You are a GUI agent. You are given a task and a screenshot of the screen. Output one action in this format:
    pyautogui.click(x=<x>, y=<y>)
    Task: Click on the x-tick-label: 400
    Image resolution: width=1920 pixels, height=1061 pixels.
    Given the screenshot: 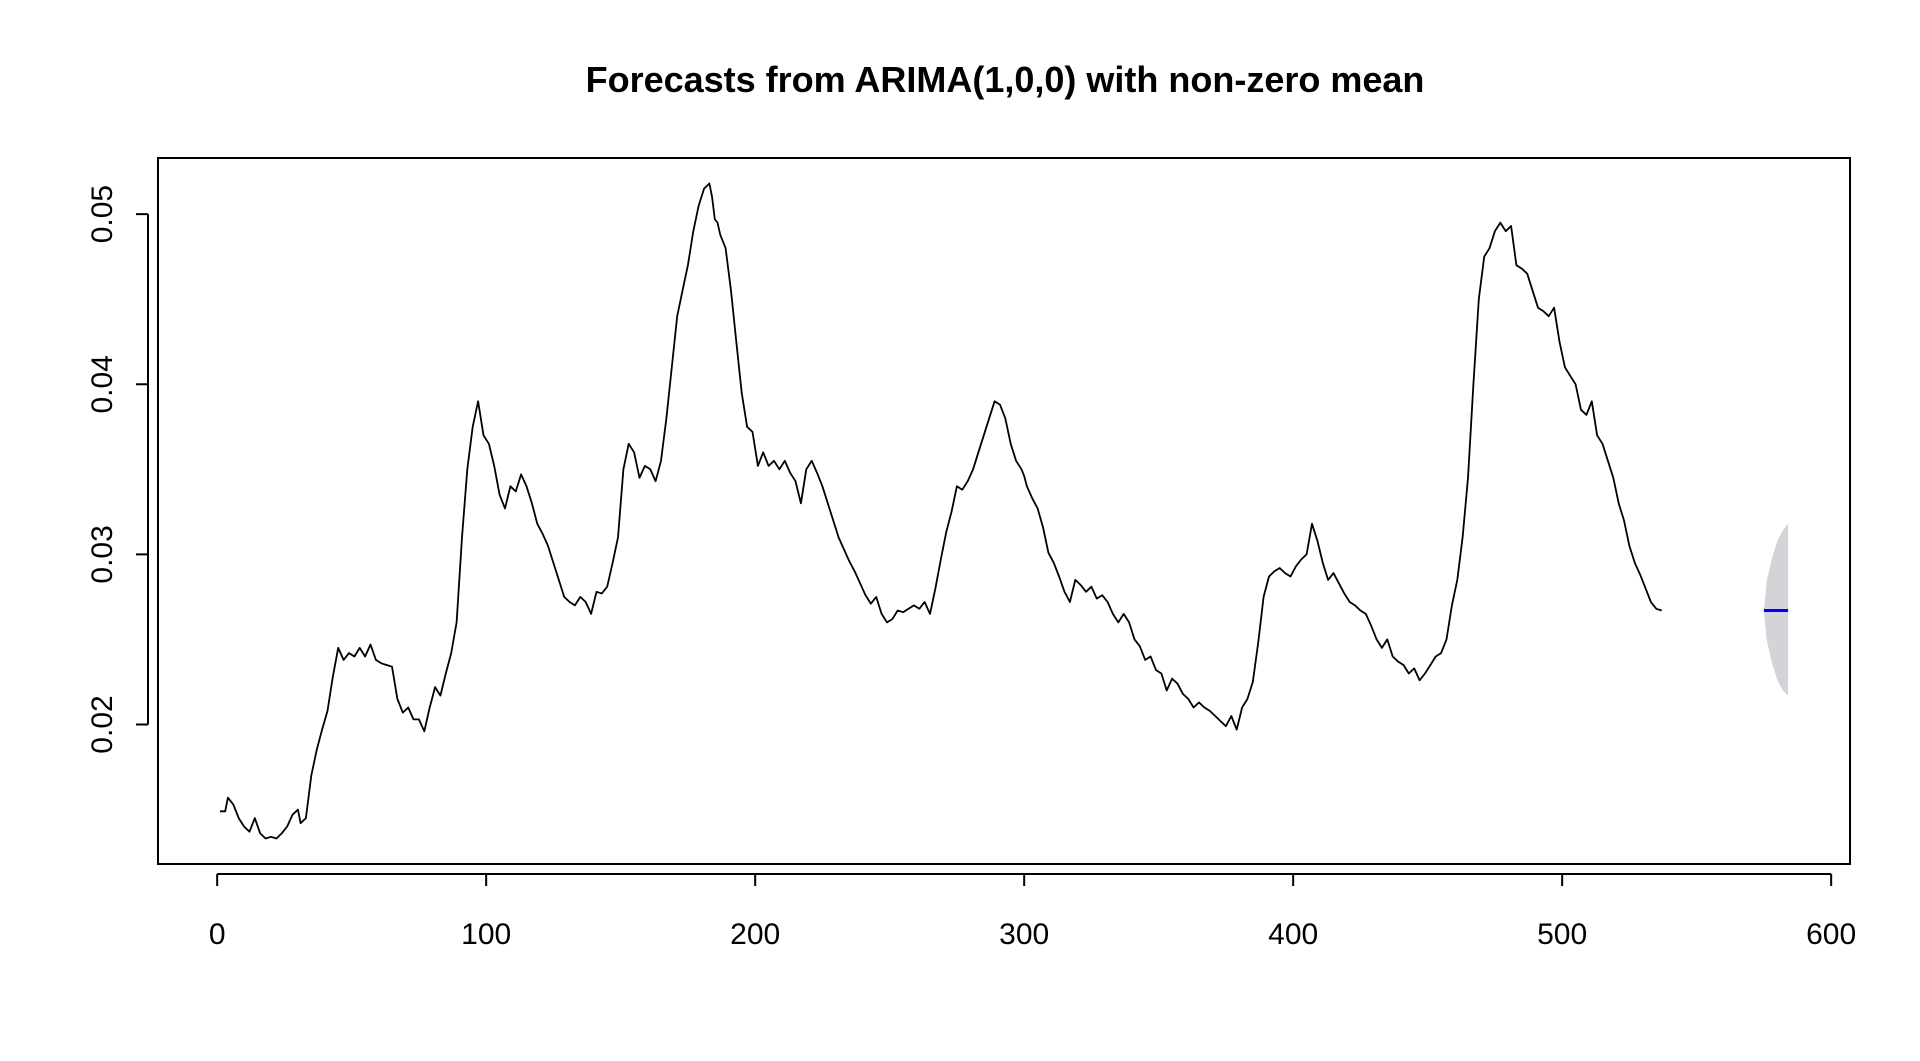 What is the action you would take?
    pyautogui.click(x=1293, y=934)
    